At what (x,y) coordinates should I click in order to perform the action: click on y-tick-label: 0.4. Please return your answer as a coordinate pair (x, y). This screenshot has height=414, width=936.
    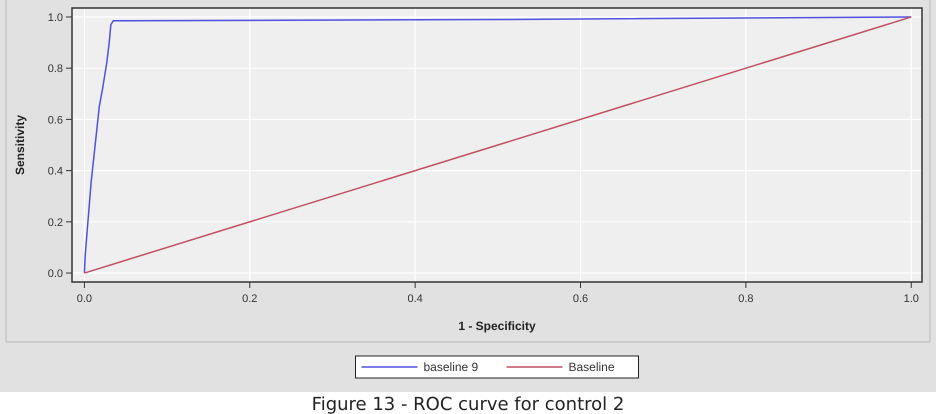
    Looking at the image, I should click on (55, 172).